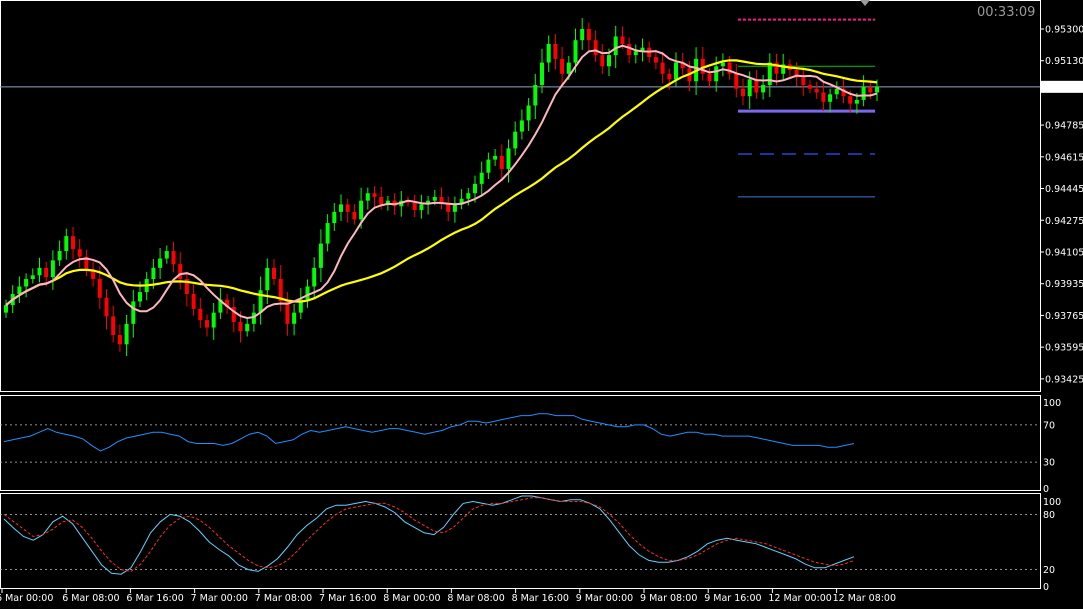 This screenshot has height=609, width=1083. Describe the element at coordinates (475, 598) in the screenshot. I see `time-tick-label: 8 Mar 08:00` at that location.